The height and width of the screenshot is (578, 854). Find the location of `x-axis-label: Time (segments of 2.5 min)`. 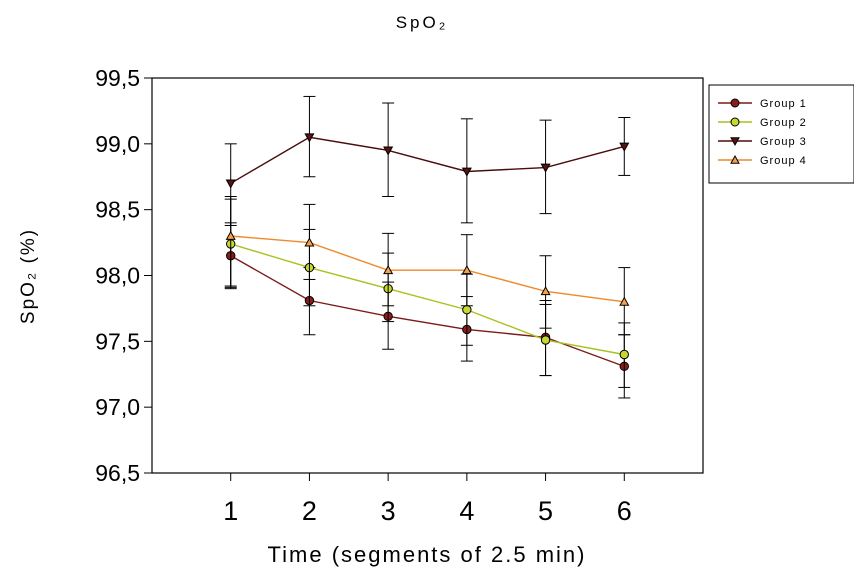

x-axis-label: Time (segments of 2.5 min) is located at coordinates (427, 554).